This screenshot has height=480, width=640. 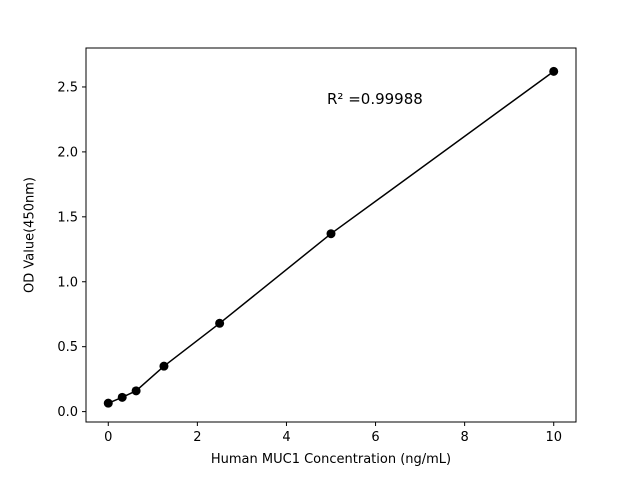 I want to click on x-tick-label: 2, so click(x=197, y=437).